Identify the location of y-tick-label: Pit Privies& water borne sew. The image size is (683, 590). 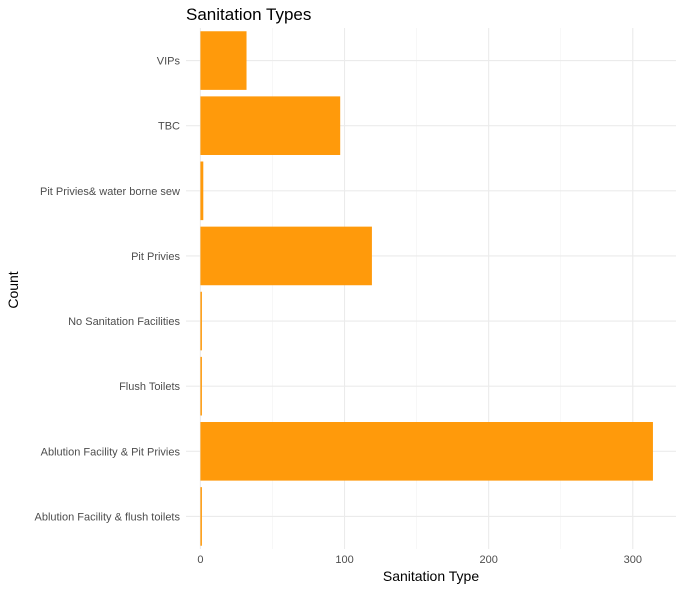
(110, 192).